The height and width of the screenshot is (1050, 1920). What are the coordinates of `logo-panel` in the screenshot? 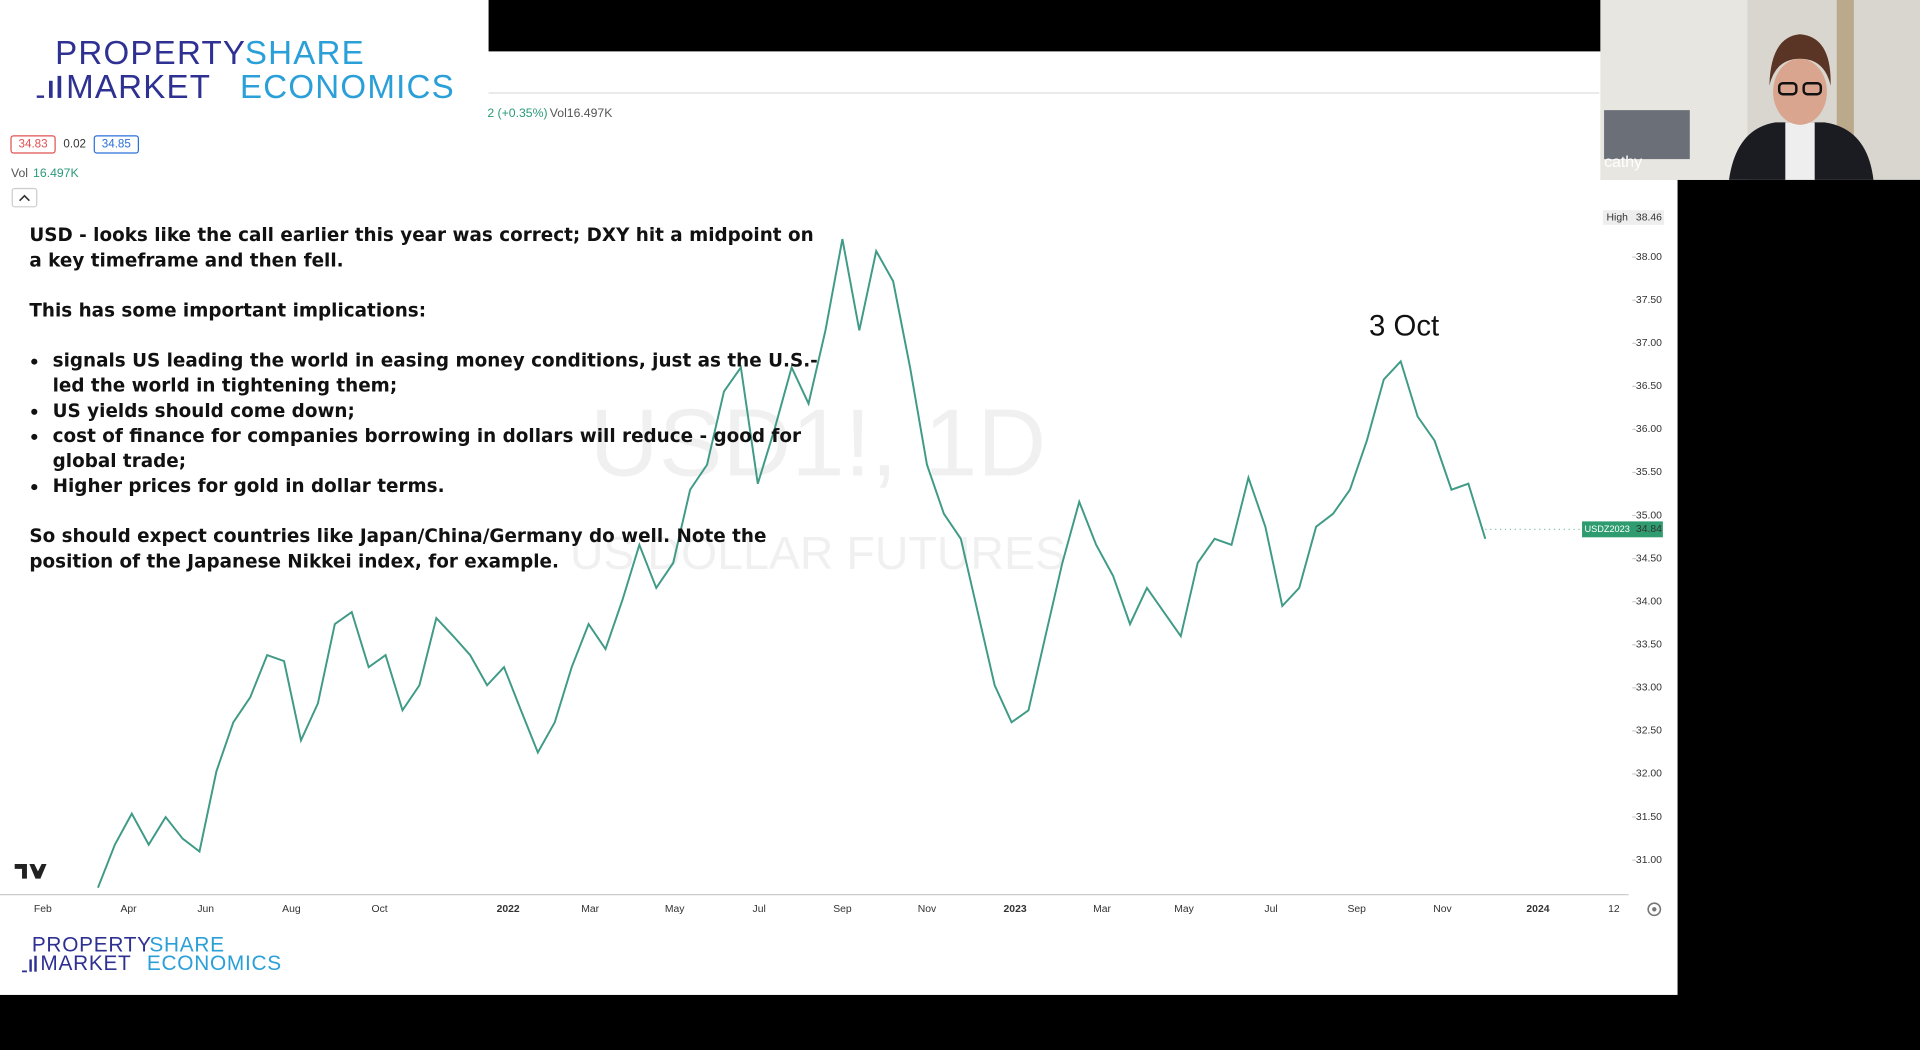 It's located at (244, 67).